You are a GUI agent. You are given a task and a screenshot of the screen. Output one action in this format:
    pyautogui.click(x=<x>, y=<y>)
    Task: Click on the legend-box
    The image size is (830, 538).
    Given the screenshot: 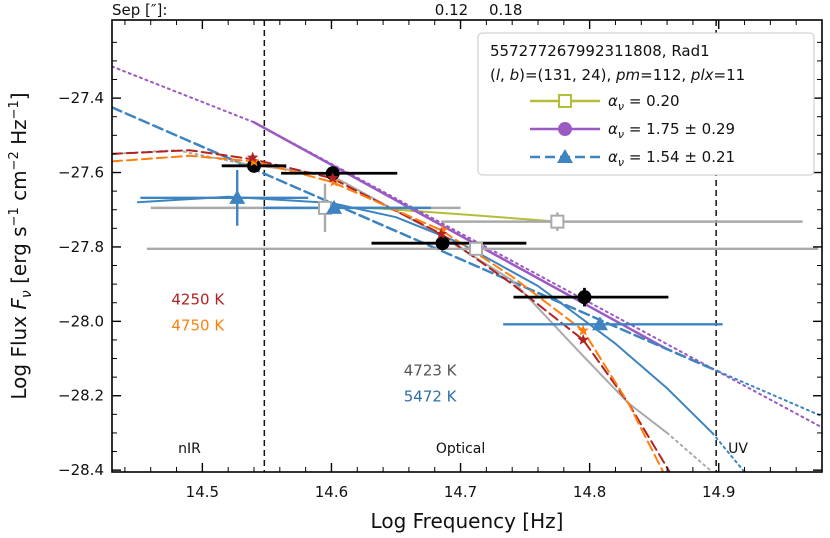 What is the action you would take?
    pyautogui.click(x=646, y=104)
    